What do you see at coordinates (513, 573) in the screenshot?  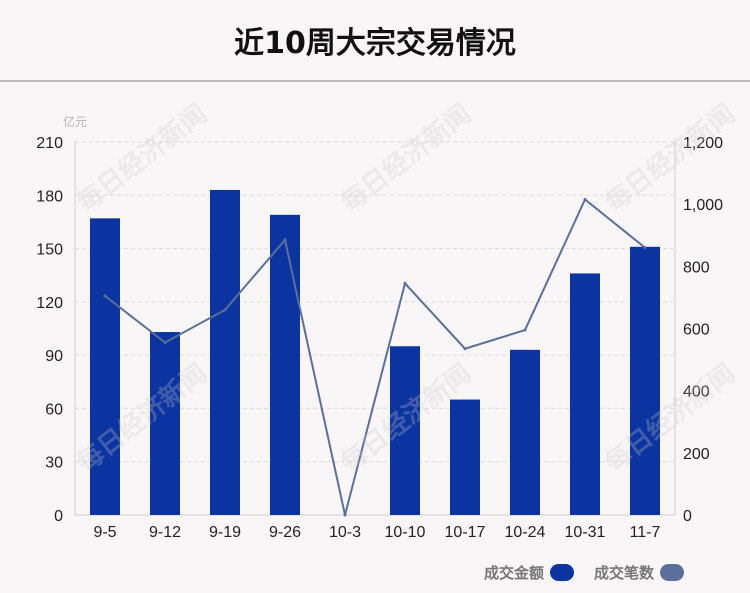 I see `legend-label-amount: 成交金额` at bounding box center [513, 573].